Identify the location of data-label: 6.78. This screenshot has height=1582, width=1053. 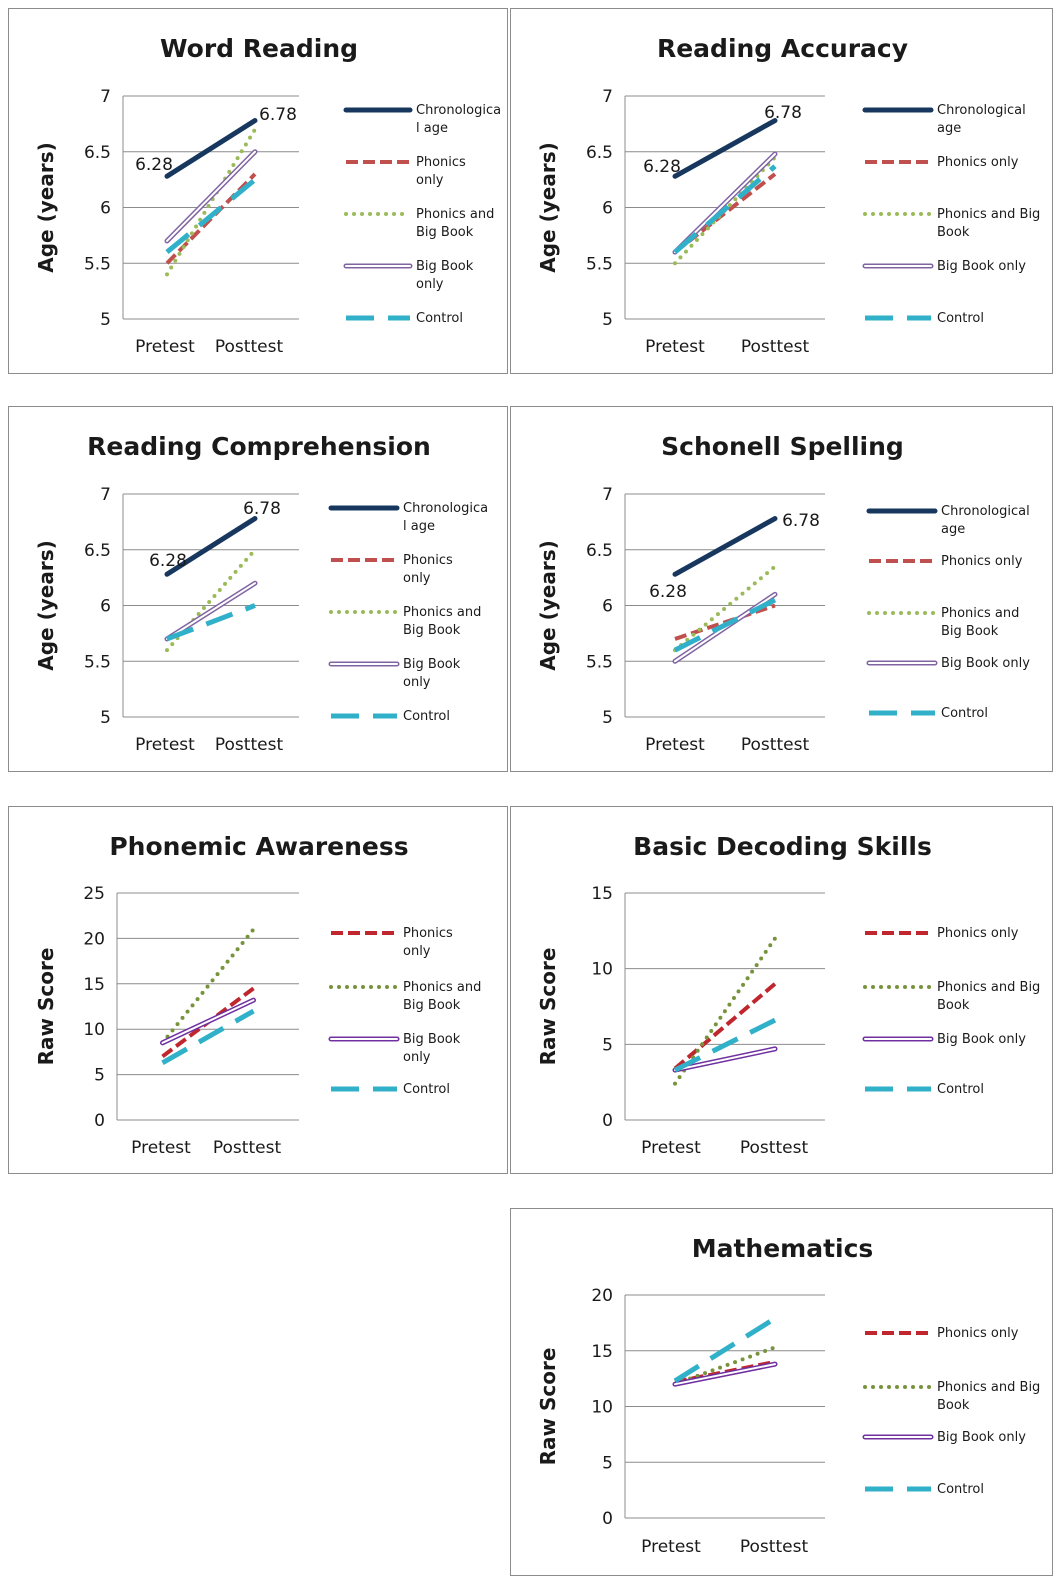
(783, 113).